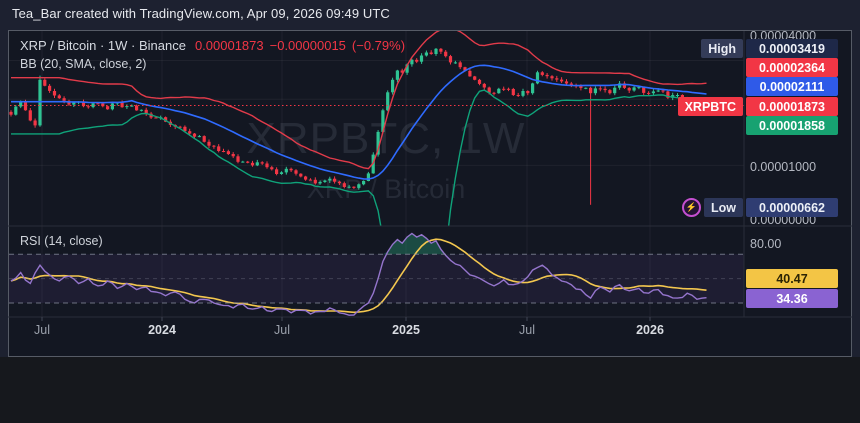 Image resolution: width=860 pixels, height=423 pixels. I want to click on price-badge-row: XRPBTC 0.00001873, so click(706, 106).